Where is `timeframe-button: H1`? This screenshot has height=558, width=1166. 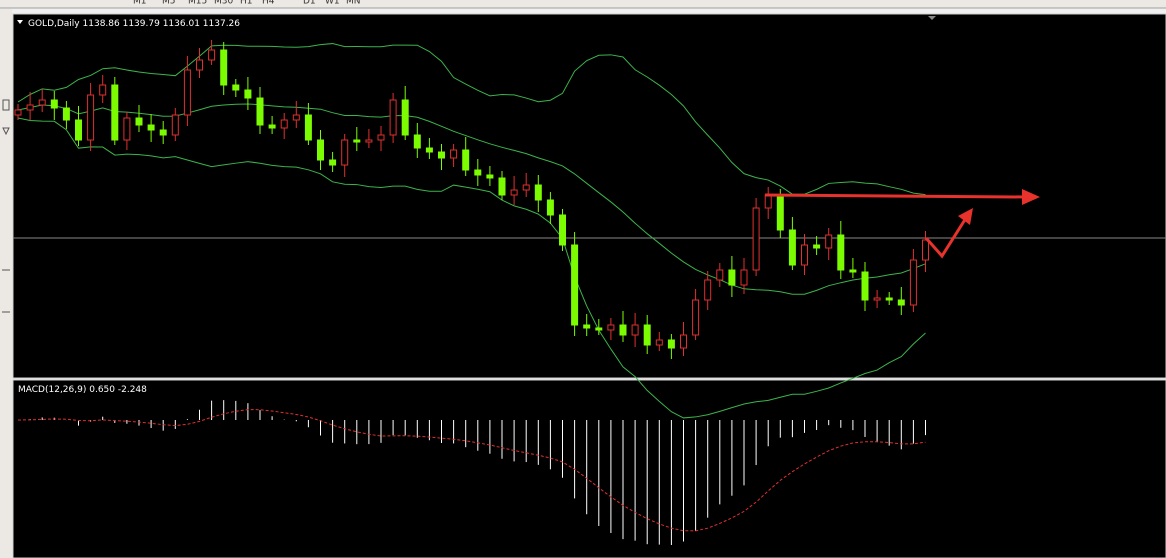 timeframe-button: H1 is located at coordinates (246, 3).